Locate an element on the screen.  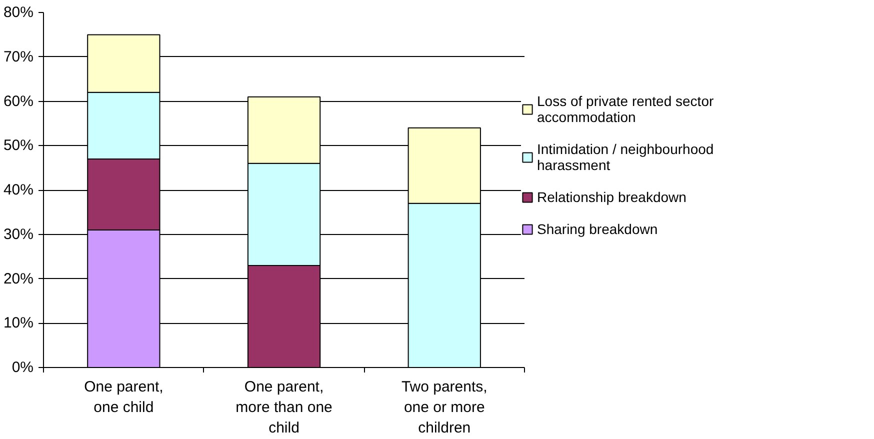
y-tick-label: 20% is located at coordinates (18, 279).